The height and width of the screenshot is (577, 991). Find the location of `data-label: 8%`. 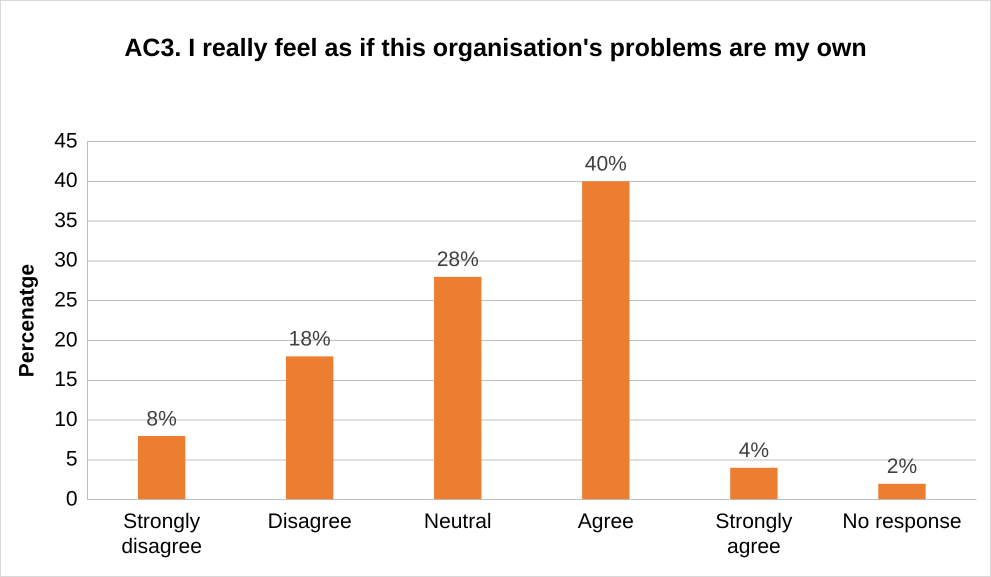

data-label: 8% is located at coordinates (161, 418).